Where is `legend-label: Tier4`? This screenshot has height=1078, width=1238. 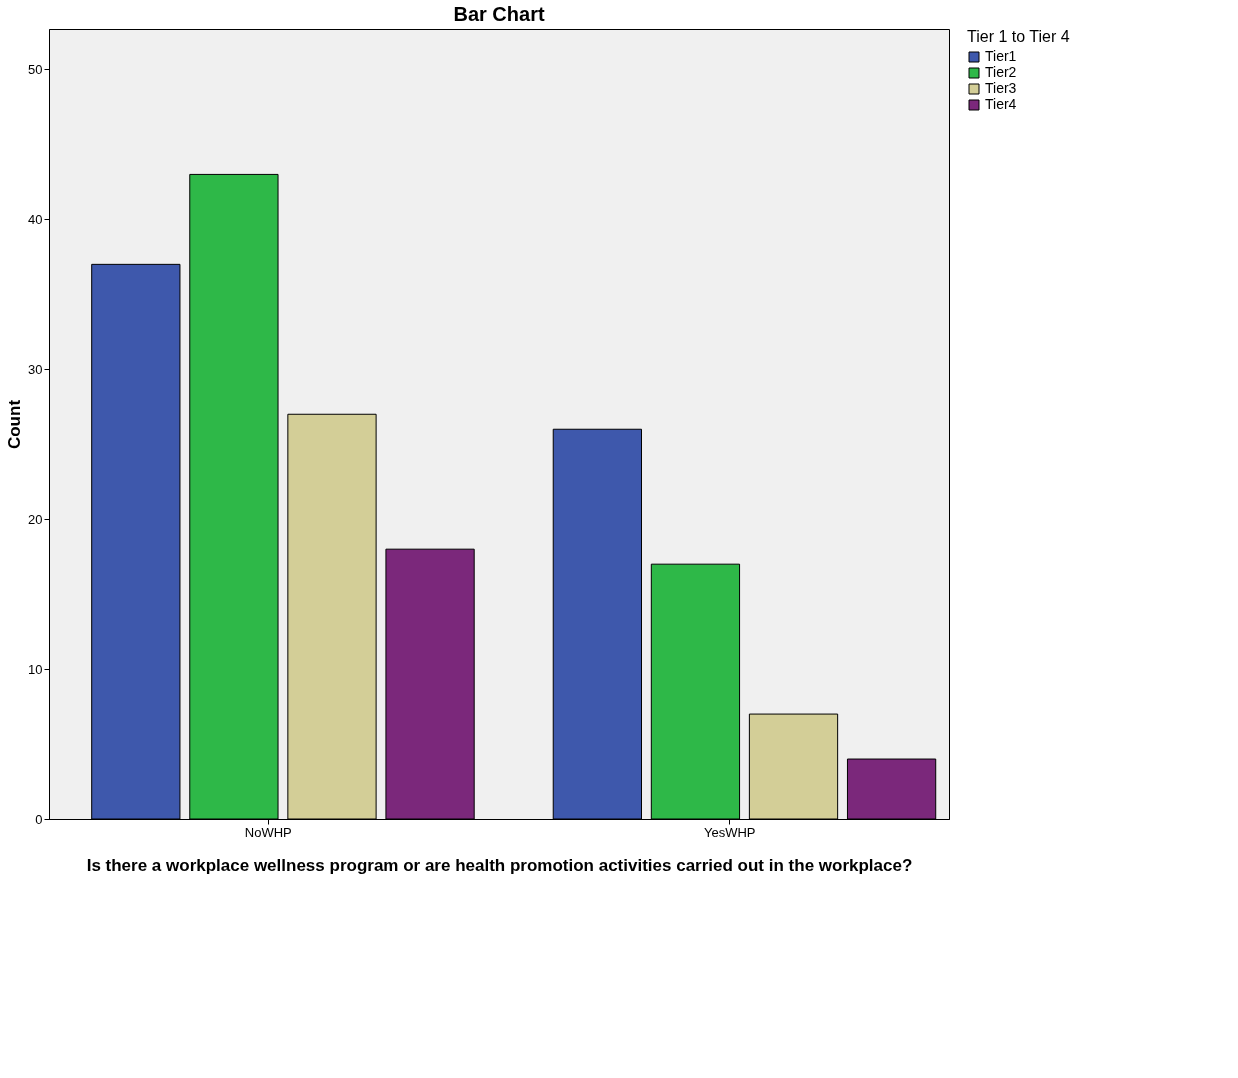
legend-label: Tier4 is located at coordinates (1001, 104).